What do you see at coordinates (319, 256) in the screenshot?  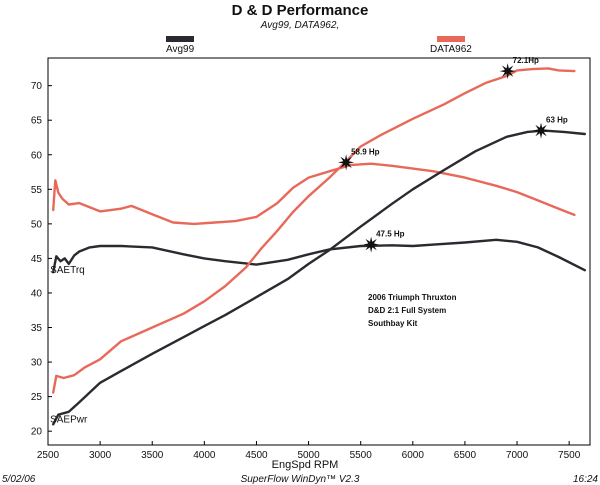 I see `series-line-avg99-torque` at bounding box center [319, 256].